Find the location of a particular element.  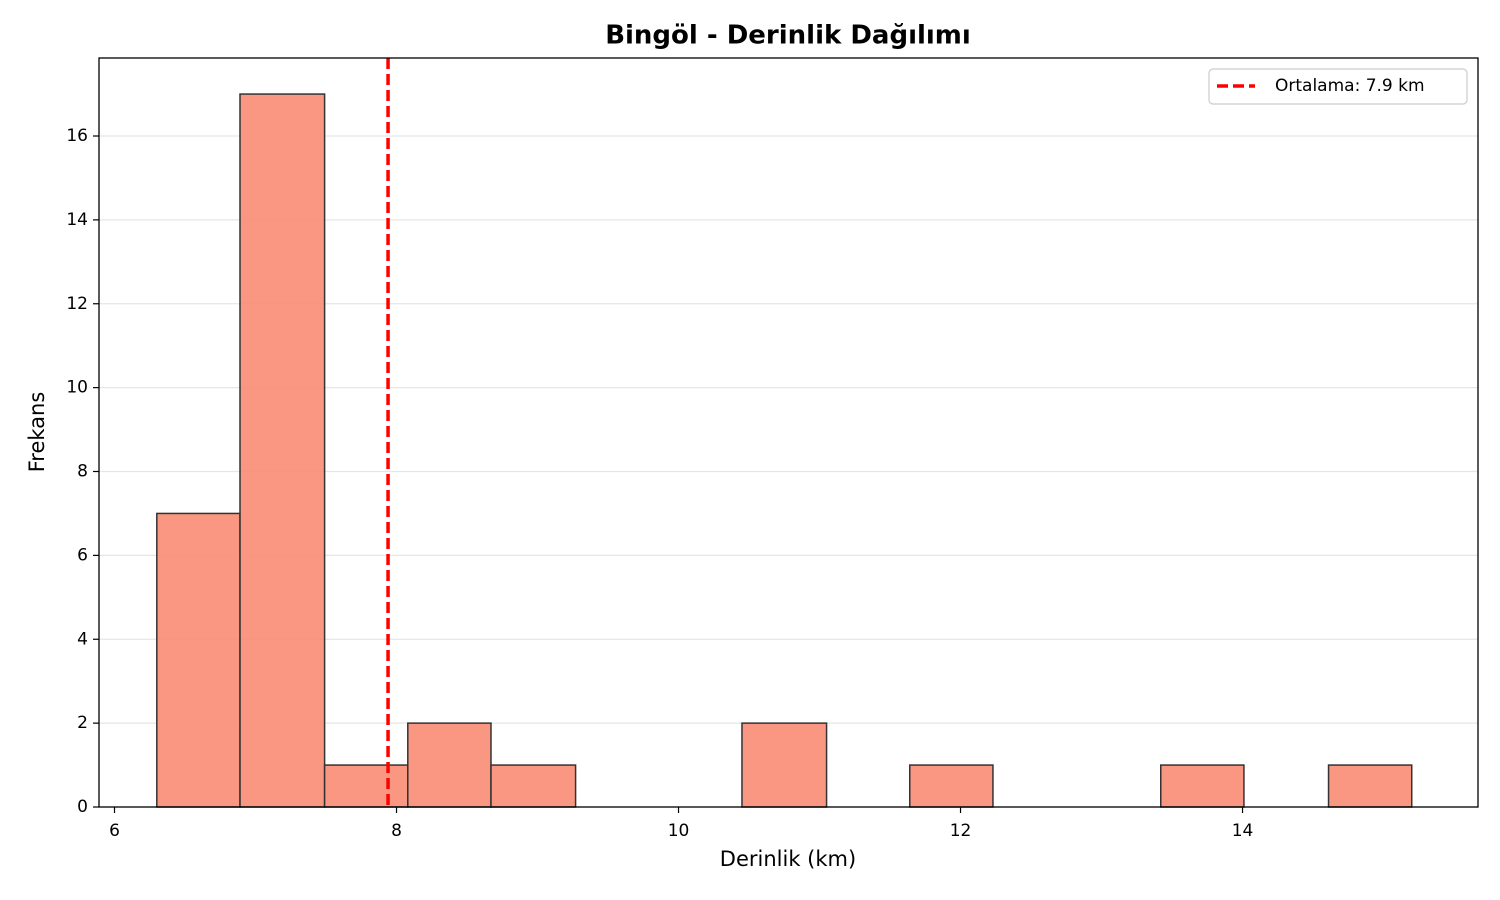

chart-title: Bingöl - Derinlik Dağılımı is located at coordinates (788, 36).